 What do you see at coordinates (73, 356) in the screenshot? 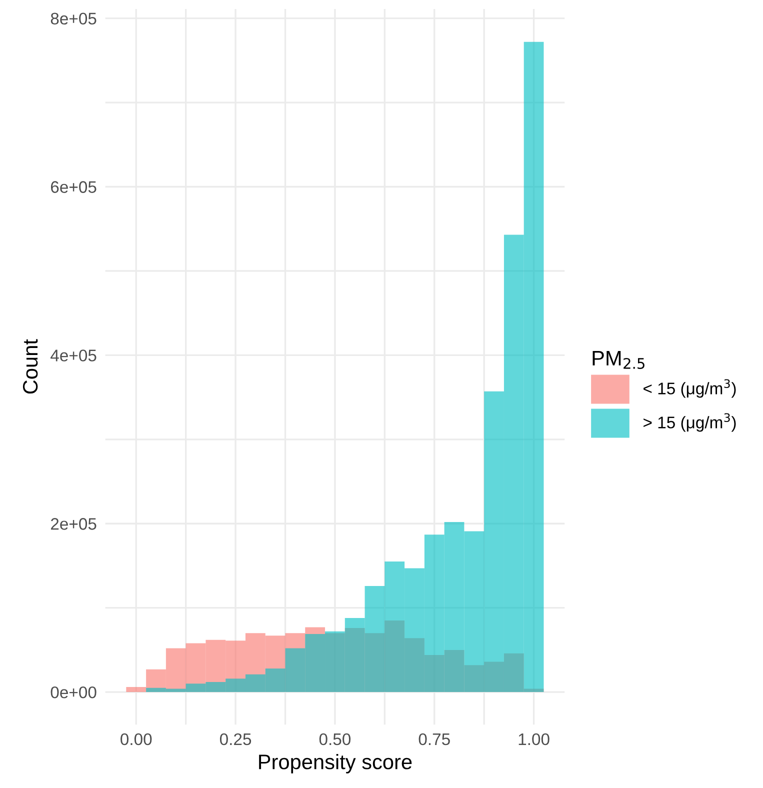
I see `y-tick-label: 4e+05` at bounding box center [73, 356].